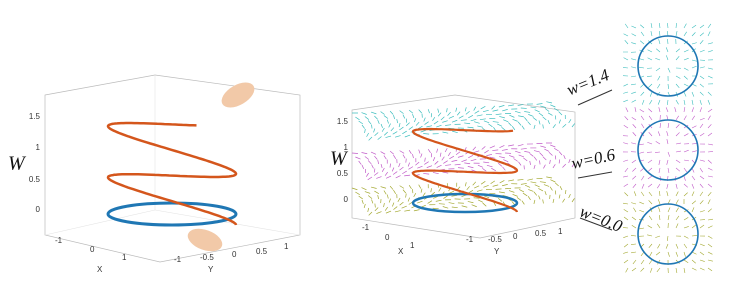  What do you see at coordinates (207, 257) in the screenshot?
I see `y-tick: -0.5` at bounding box center [207, 257].